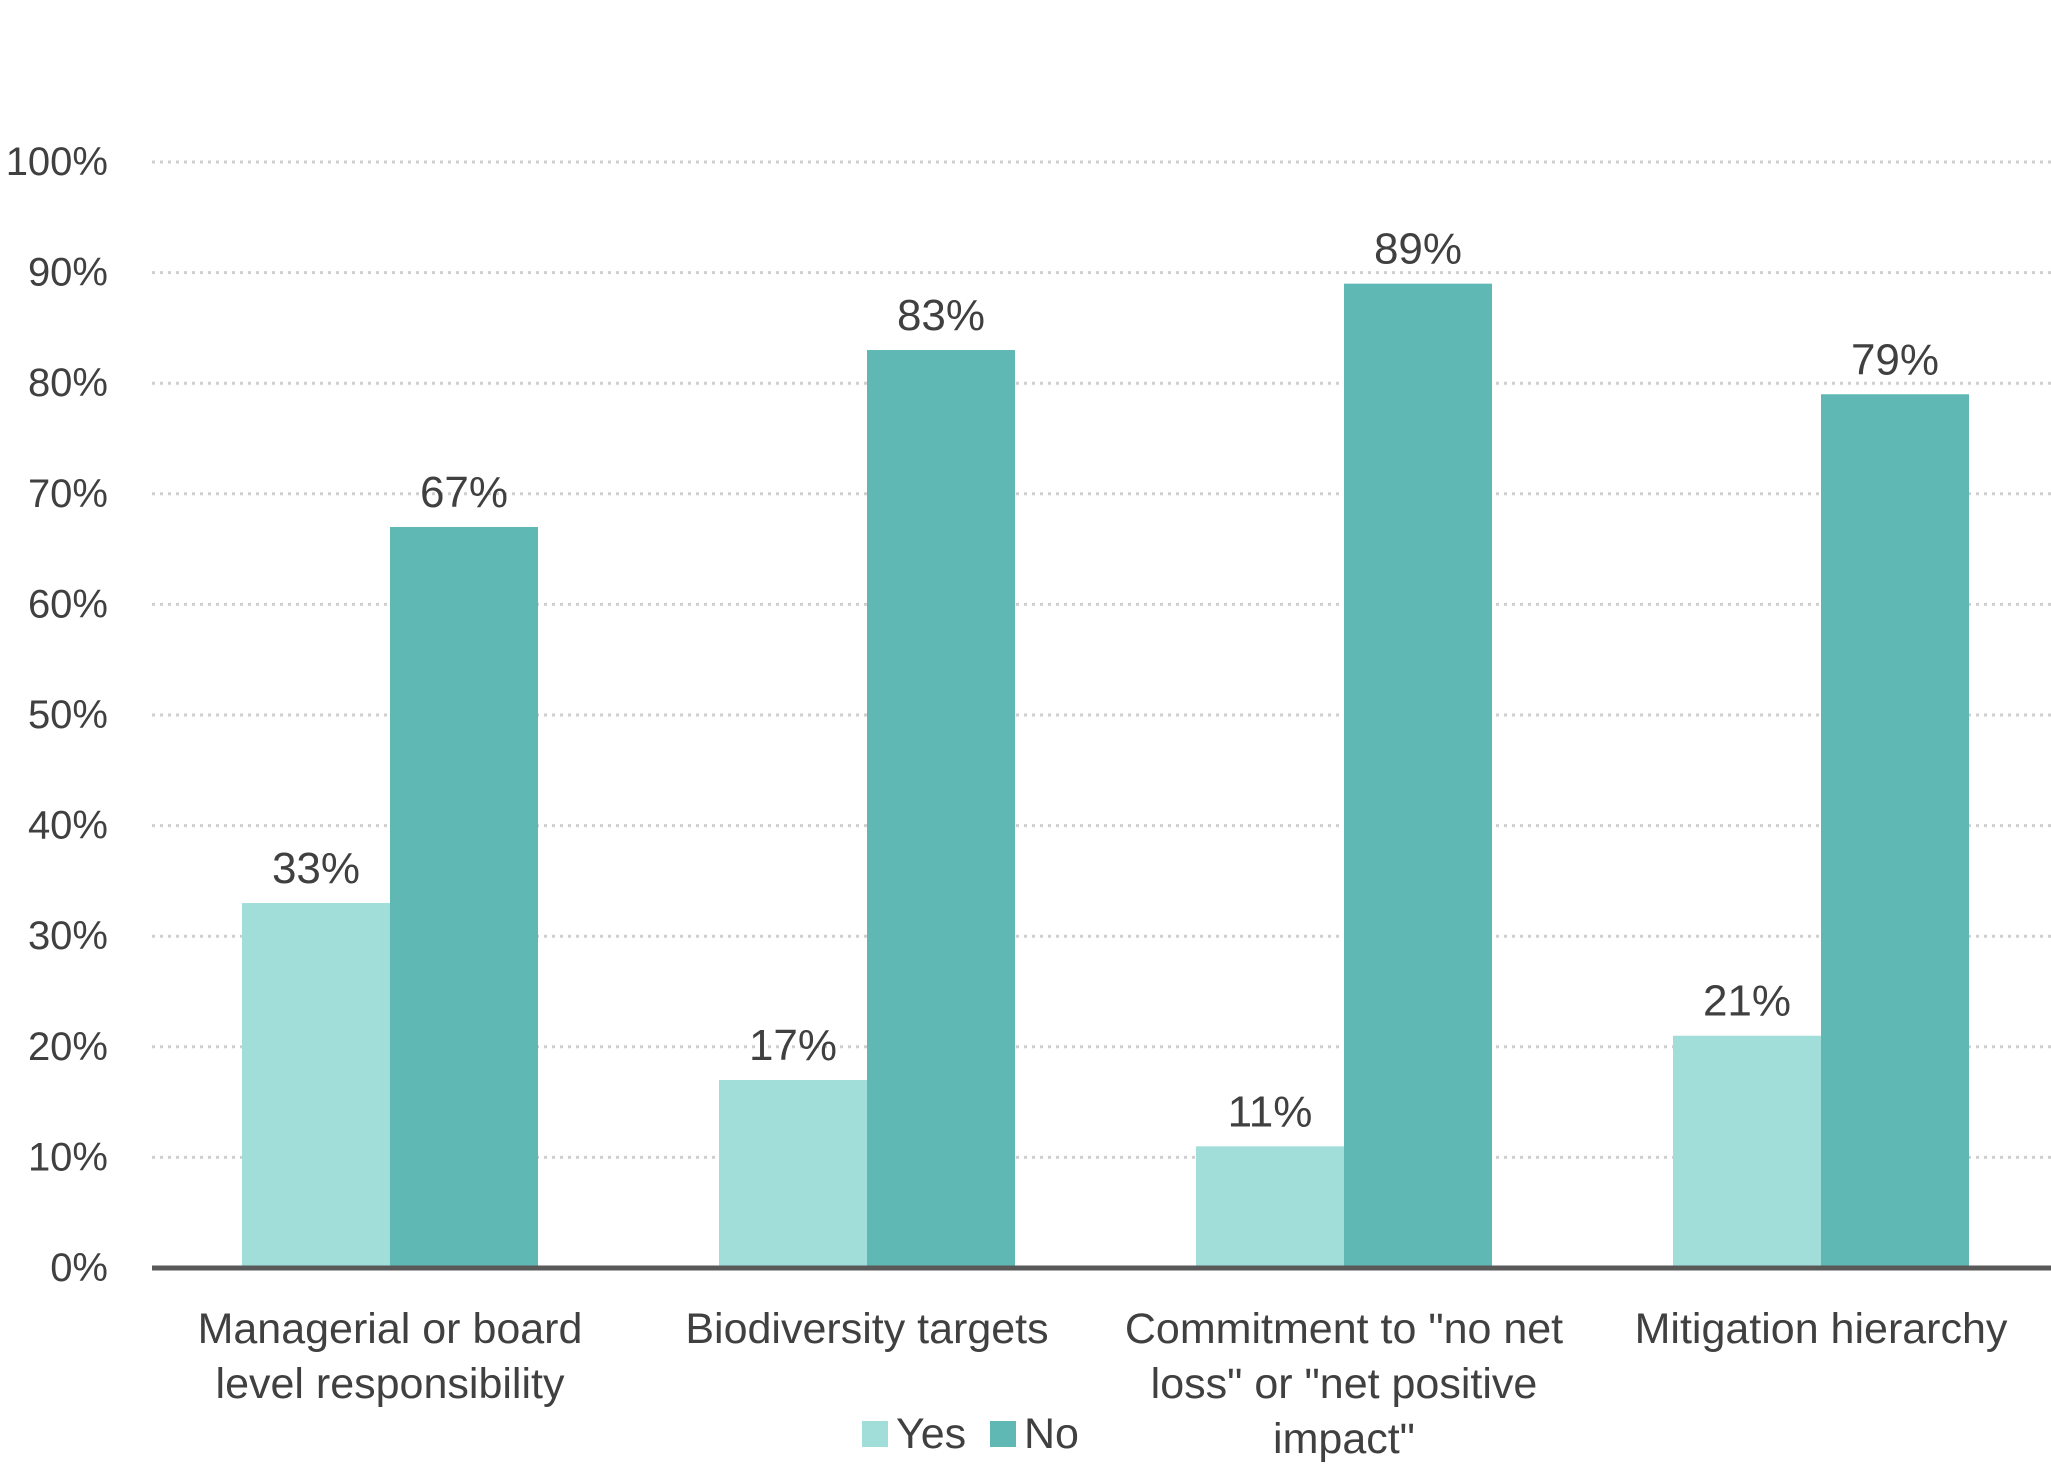 This screenshot has height=1470, width=2051. Describe the element at coordinates (68, 715) in the screenshot. I see `y-tick-label: 50%` at that location.